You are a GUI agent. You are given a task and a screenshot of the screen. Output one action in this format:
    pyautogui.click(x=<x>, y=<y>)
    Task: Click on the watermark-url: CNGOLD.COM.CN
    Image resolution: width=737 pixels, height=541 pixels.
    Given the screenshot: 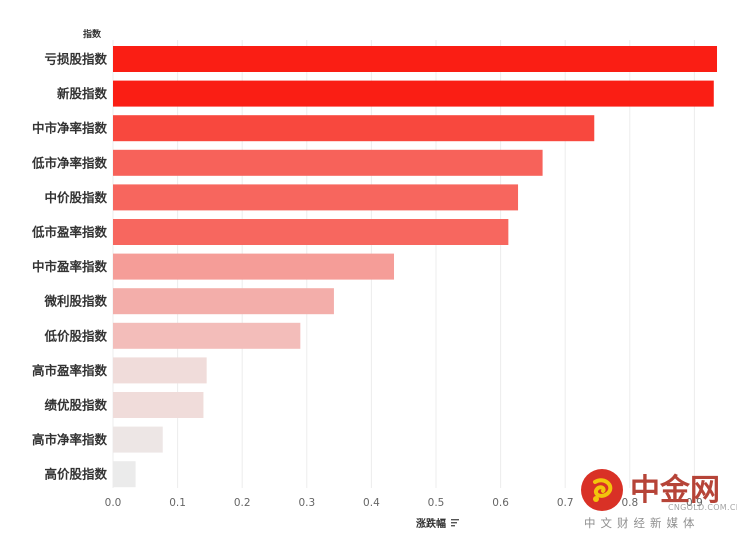 What is the action you would take?
    pyautogui.click(x=702, y=507)
    